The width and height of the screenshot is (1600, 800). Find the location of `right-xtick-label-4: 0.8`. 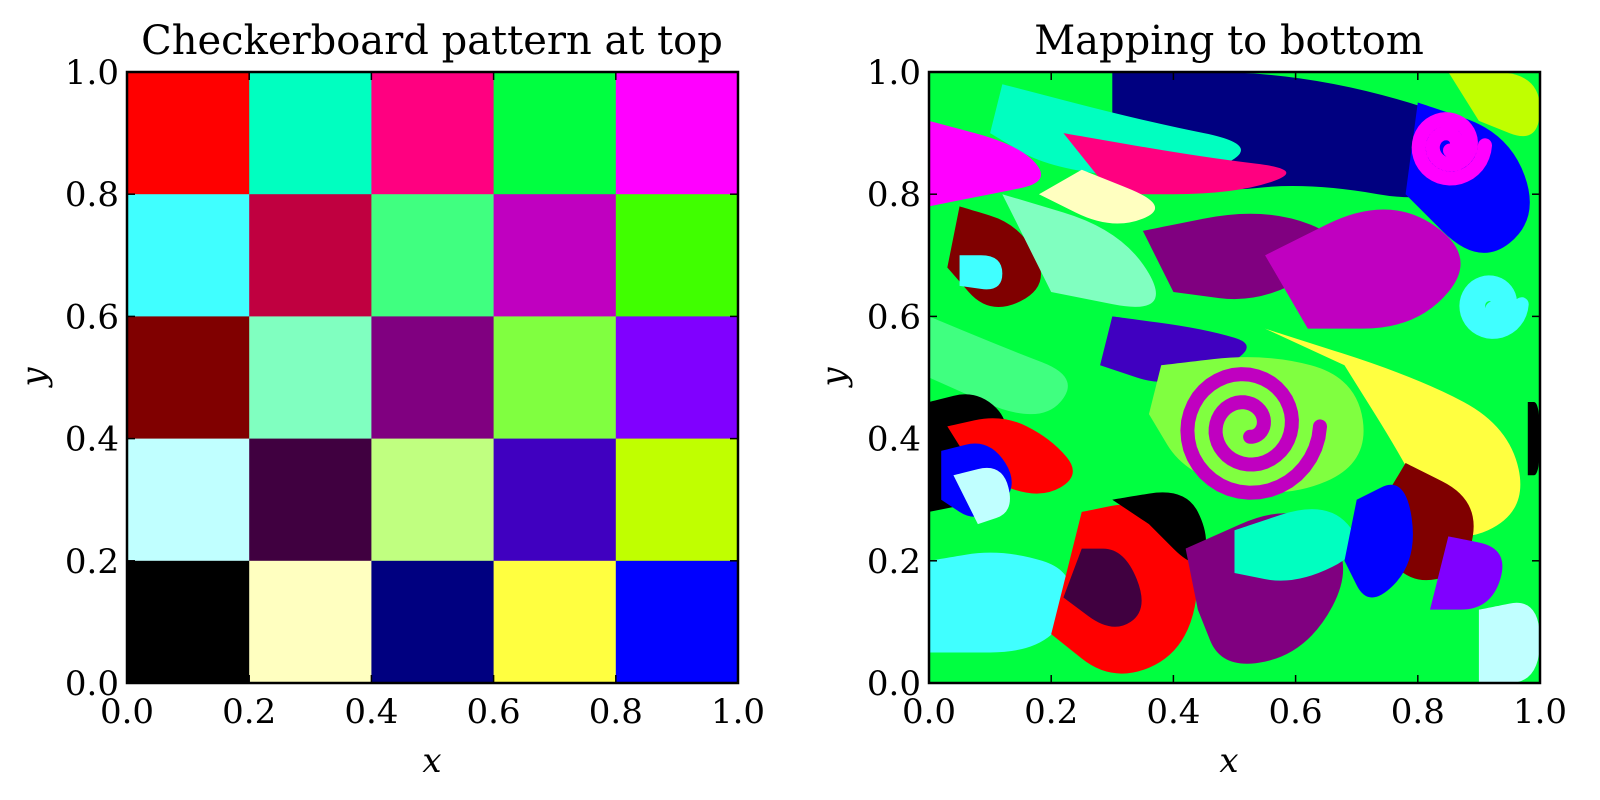

right-xtick-label-4: 0.8 is located at coordinates (1418, 712).